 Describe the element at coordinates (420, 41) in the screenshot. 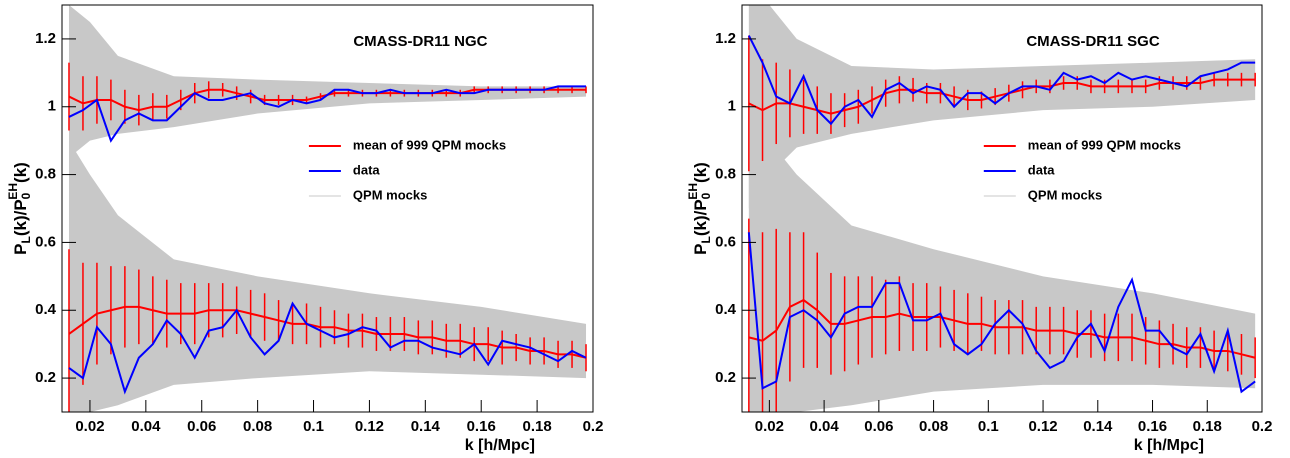

I see `chart-title: CMASS-DR11 NGC` at that location.